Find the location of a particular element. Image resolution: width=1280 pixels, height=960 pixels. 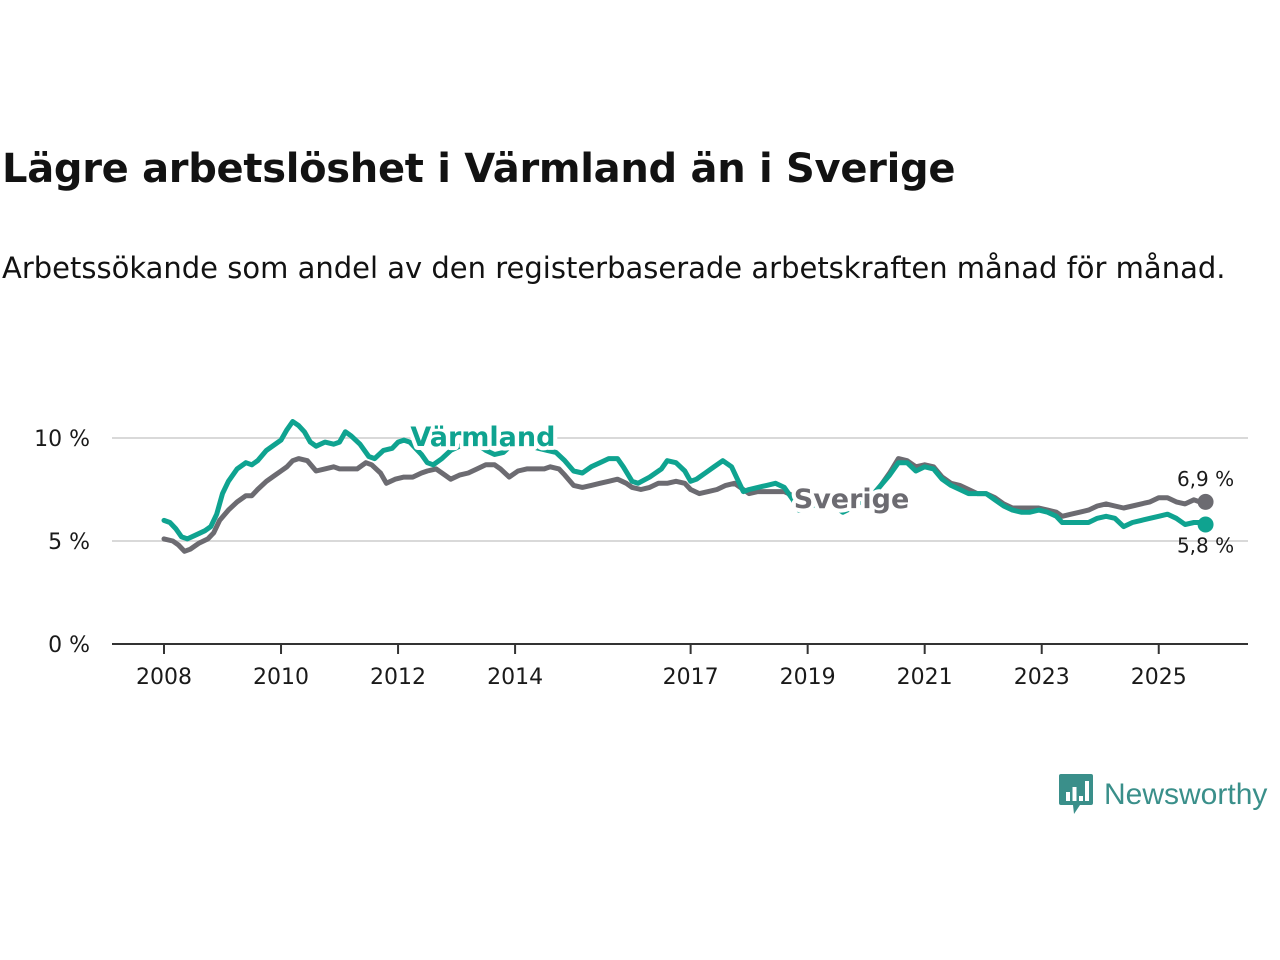

newsworthy-logo: Newsworthy is located at coordinates (1162, 795).